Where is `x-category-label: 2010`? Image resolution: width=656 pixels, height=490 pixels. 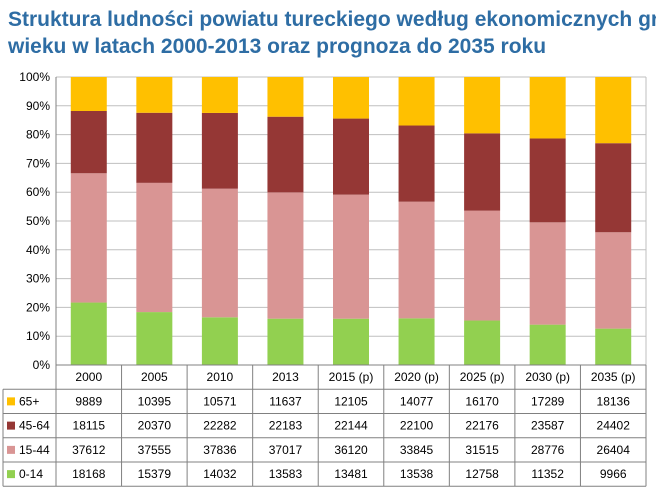
x-category-label: 2010 is located at coordinates (220, 377).